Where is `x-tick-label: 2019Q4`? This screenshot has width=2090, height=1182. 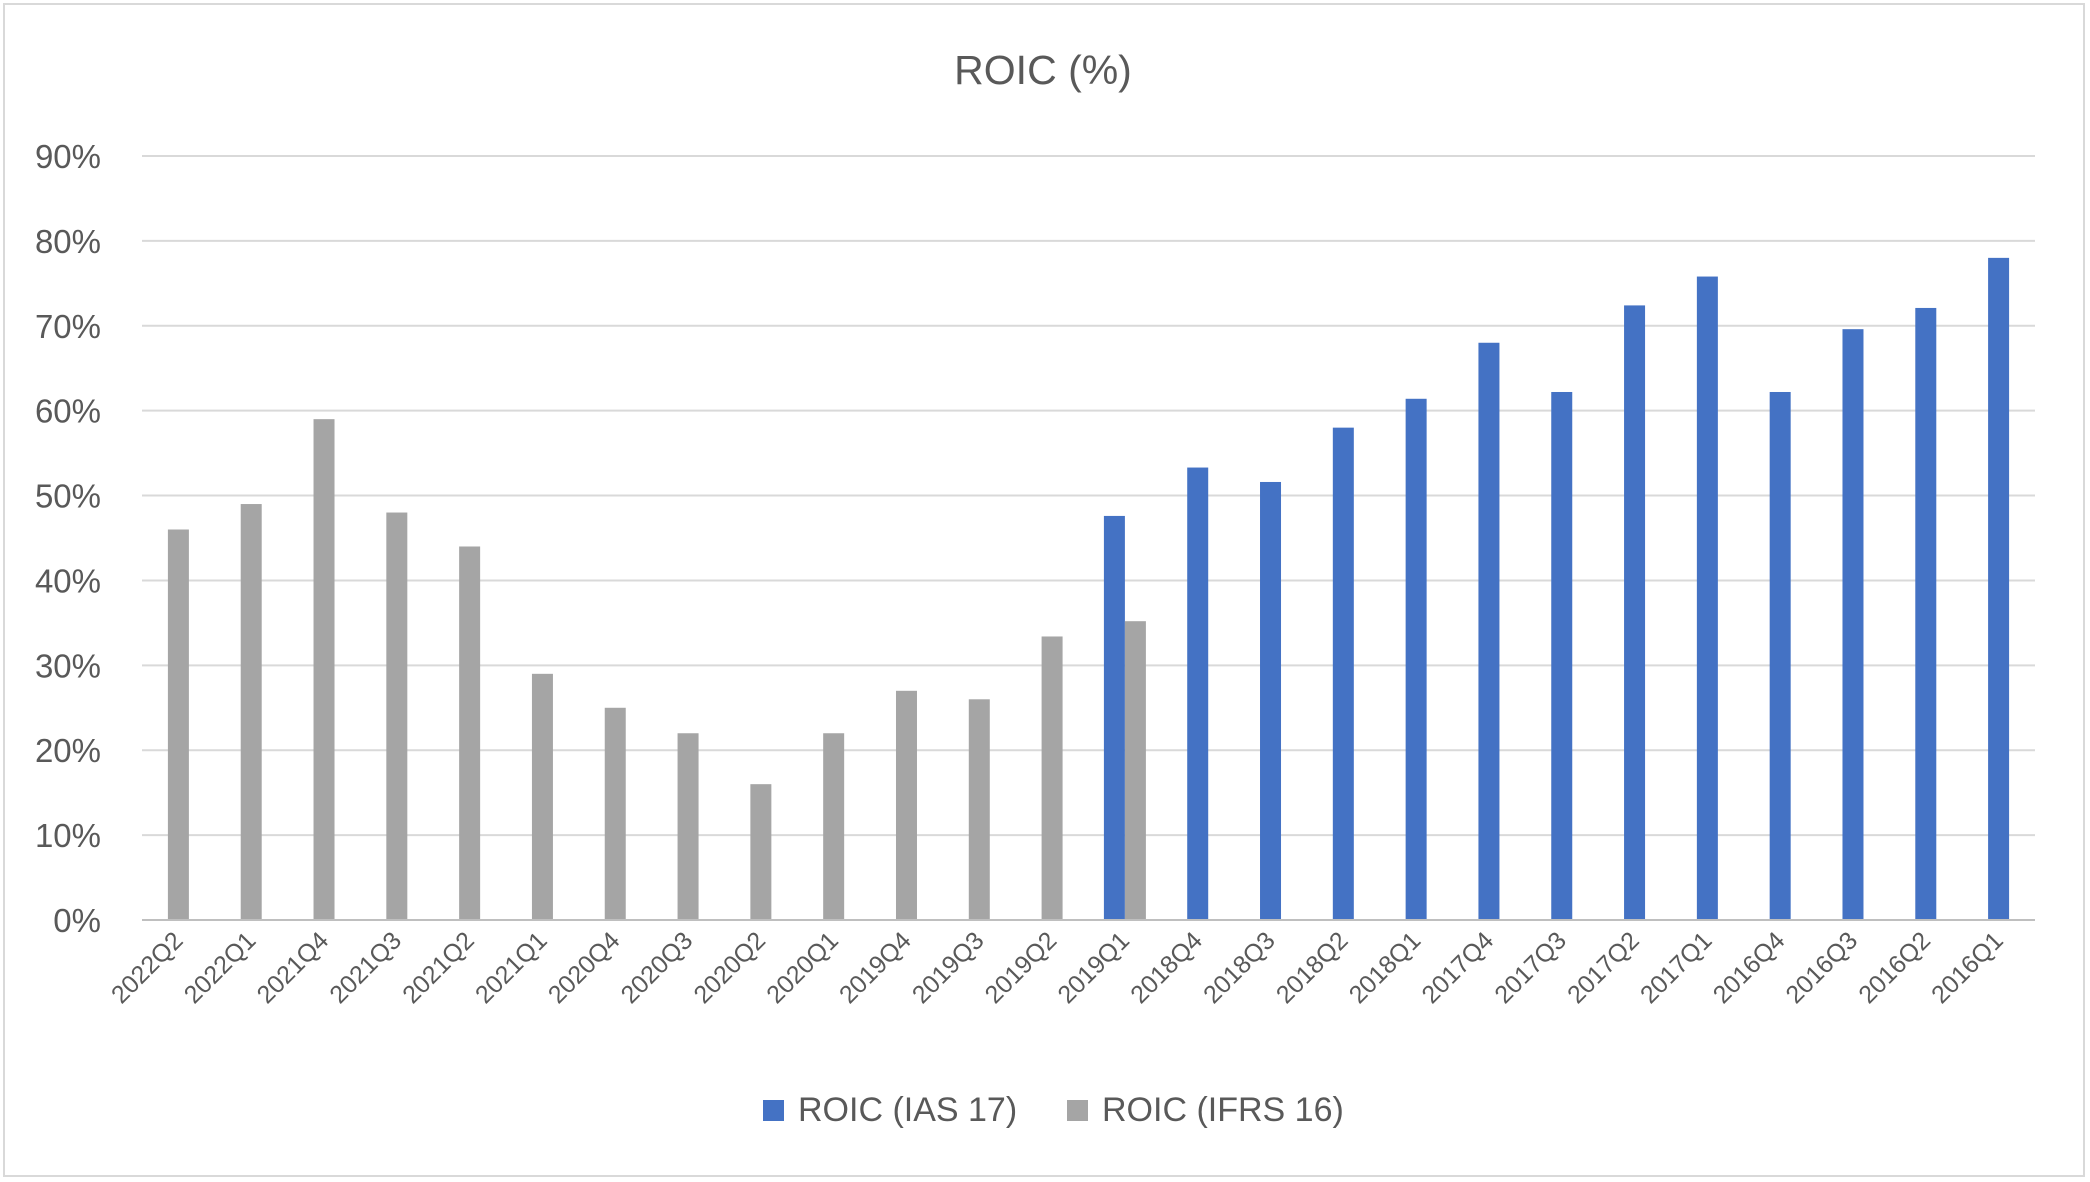
x-tick-label: 2019Q4 is located at coordinates (875, 967).